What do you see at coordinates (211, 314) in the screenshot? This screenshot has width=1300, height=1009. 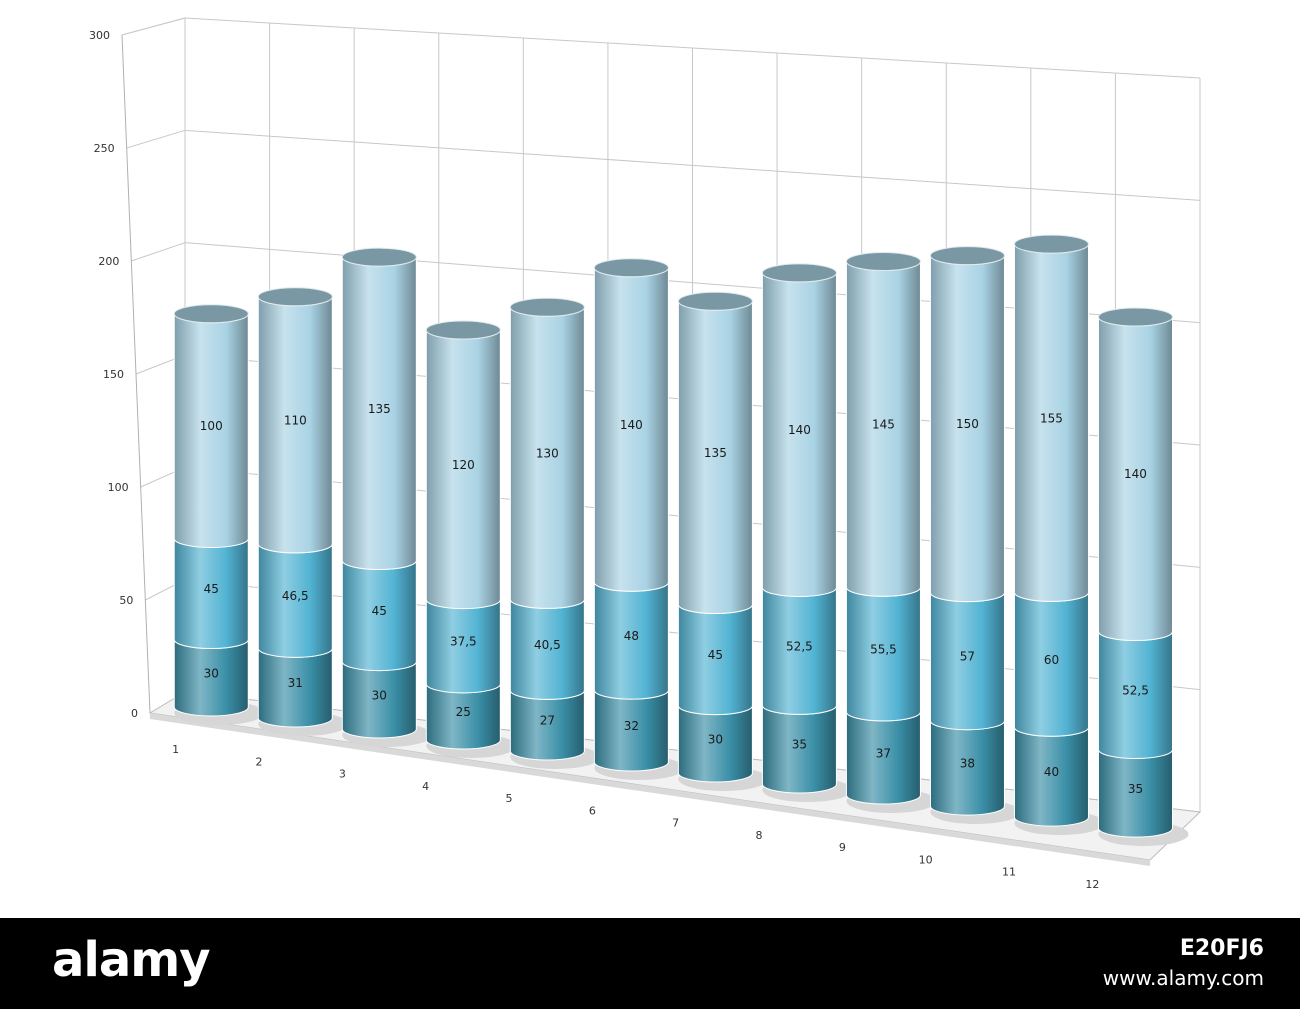 I see `bar-1-top` at bounding box center [211, 314].